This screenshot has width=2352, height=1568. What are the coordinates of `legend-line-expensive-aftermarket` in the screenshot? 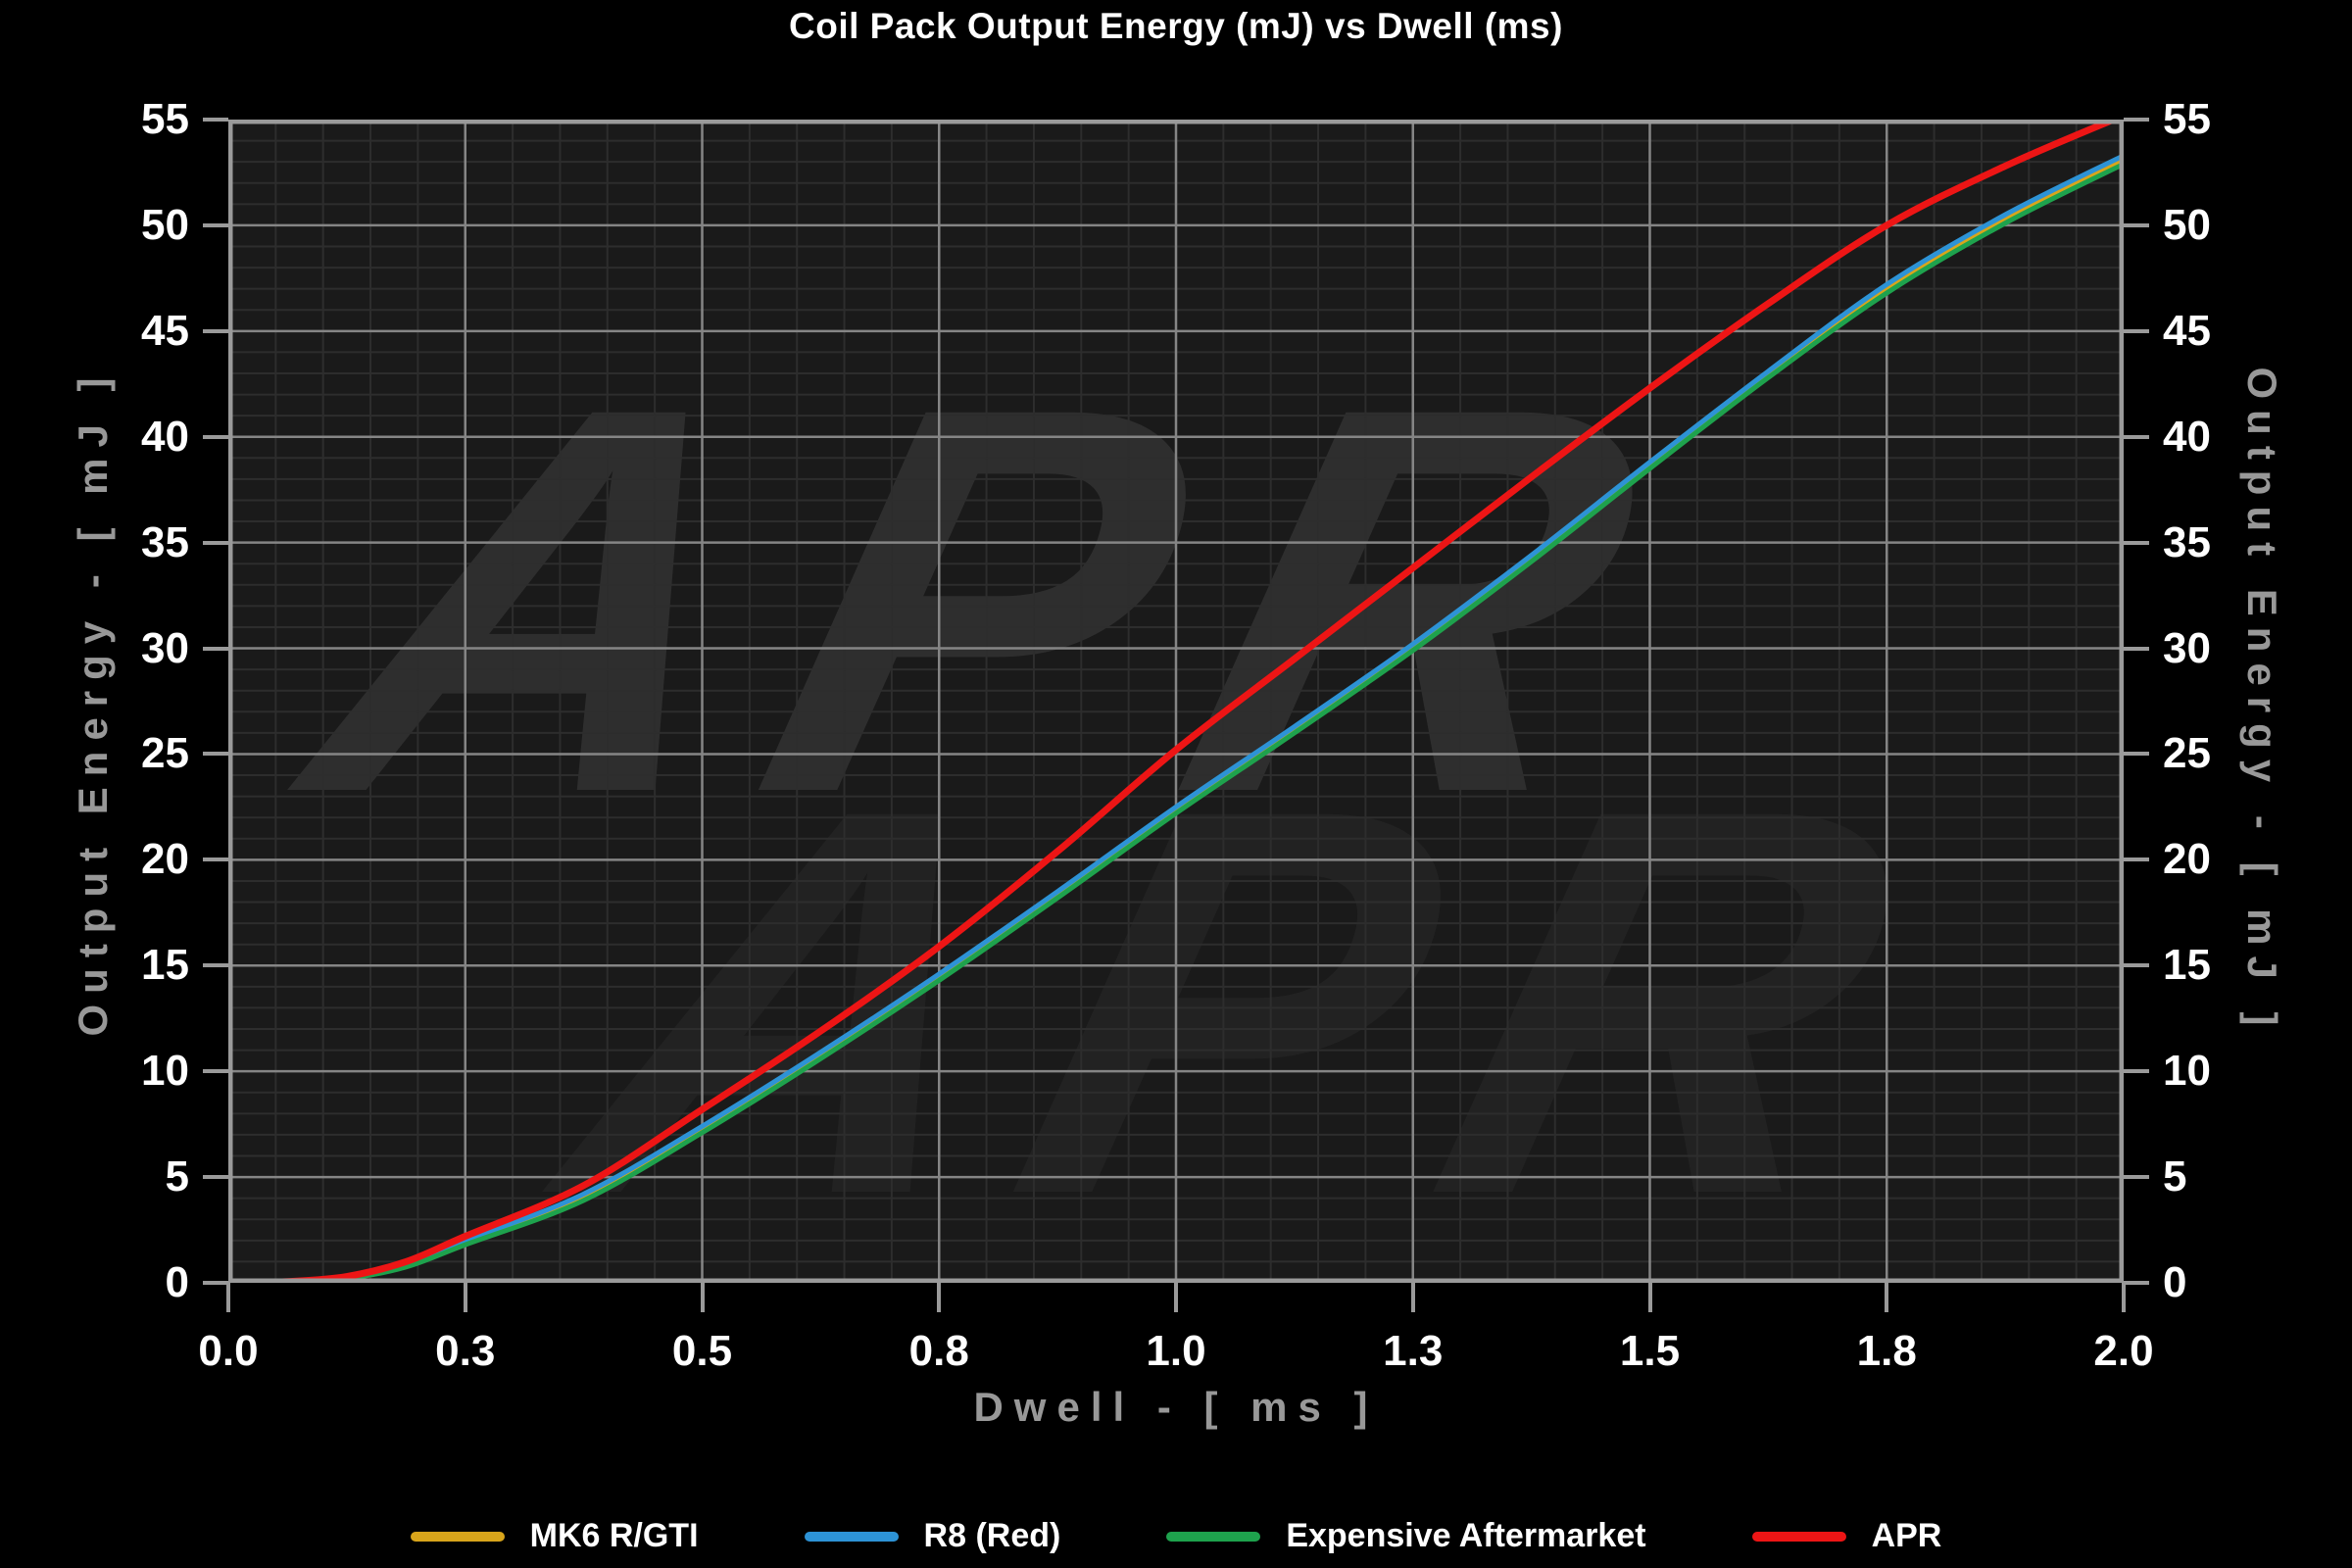 It's located at (1213, 1536).